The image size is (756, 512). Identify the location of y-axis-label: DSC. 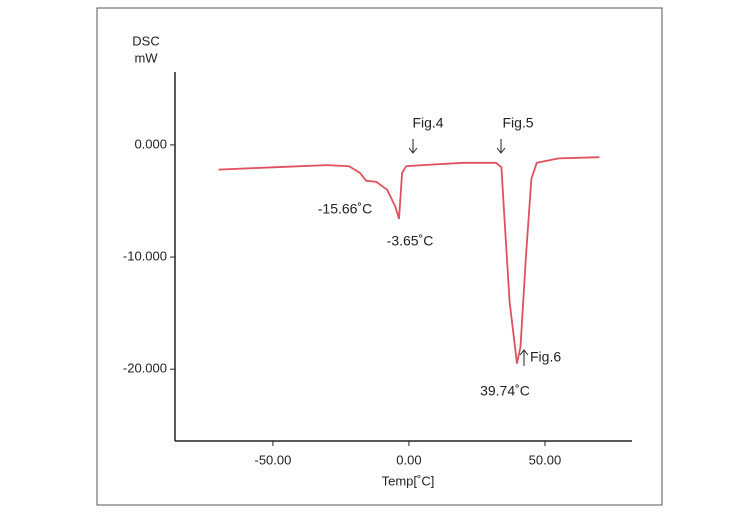
(145, 40).